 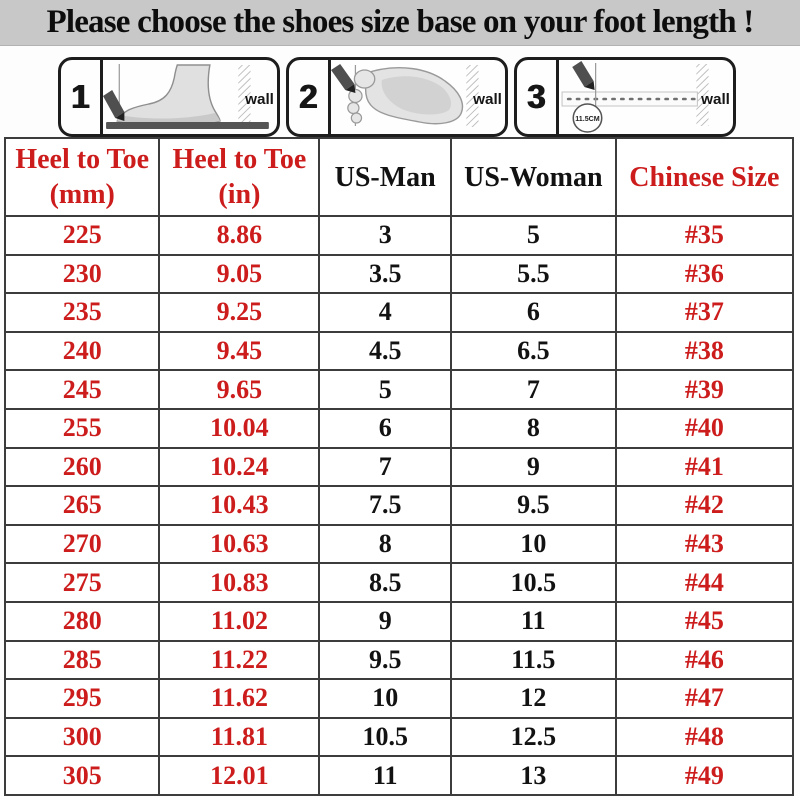 I want to click on cell-us-man: 7.5, so click(x=385, y=505).